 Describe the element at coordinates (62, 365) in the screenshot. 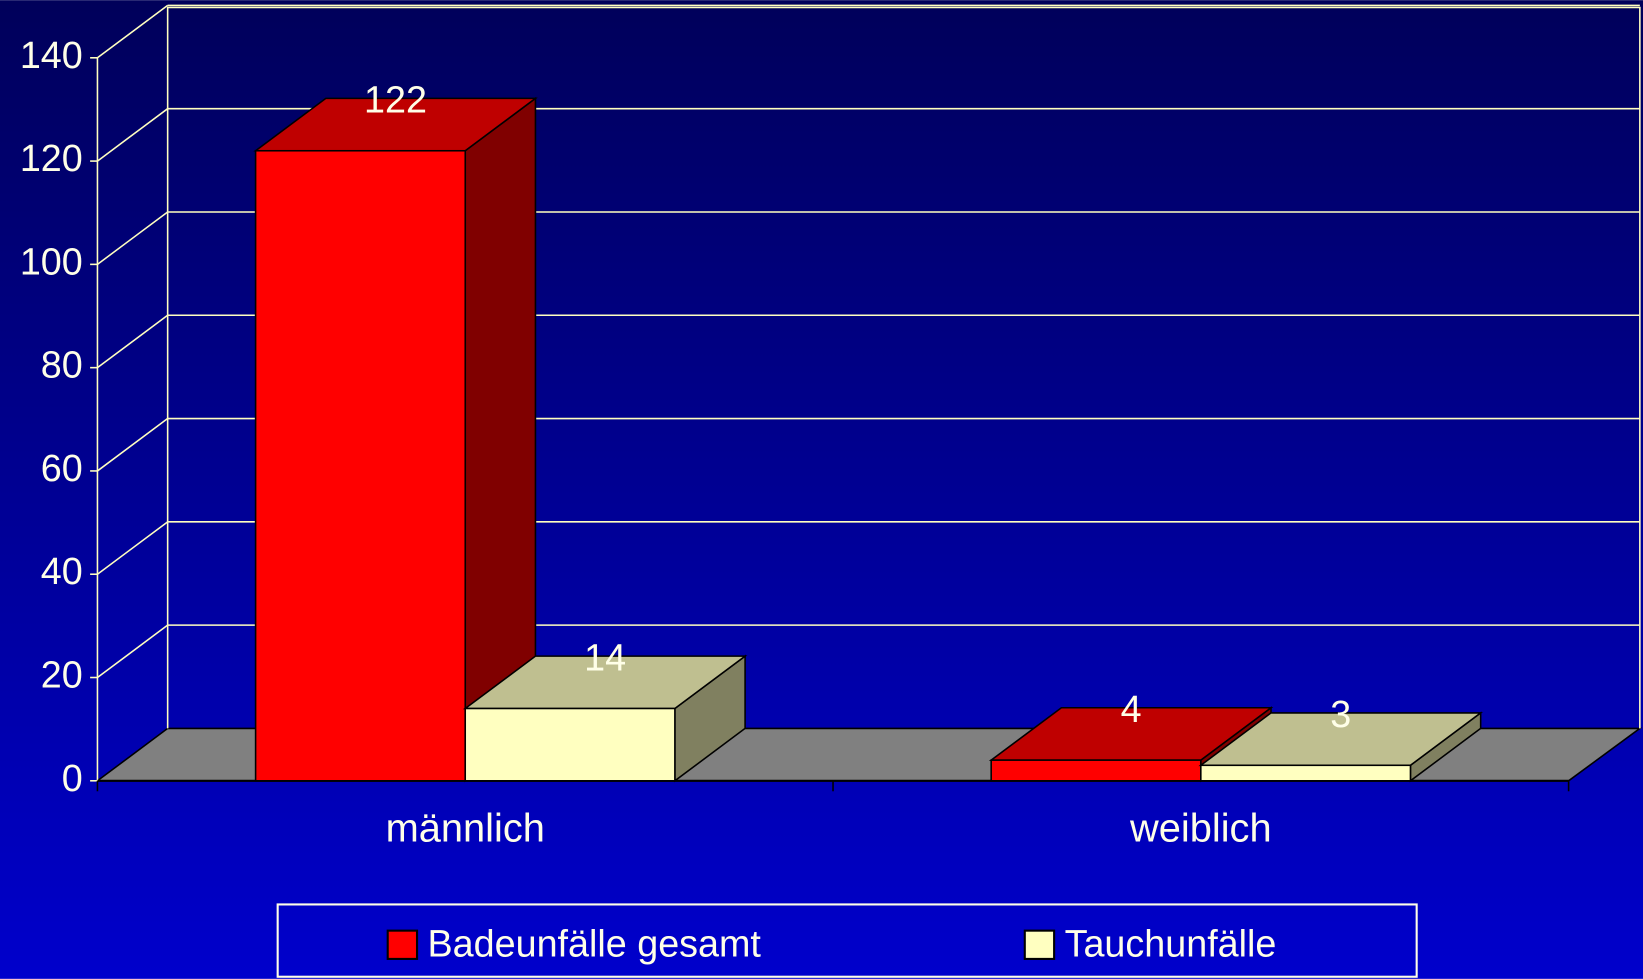

I see `y-tick-label: 80` at that location.